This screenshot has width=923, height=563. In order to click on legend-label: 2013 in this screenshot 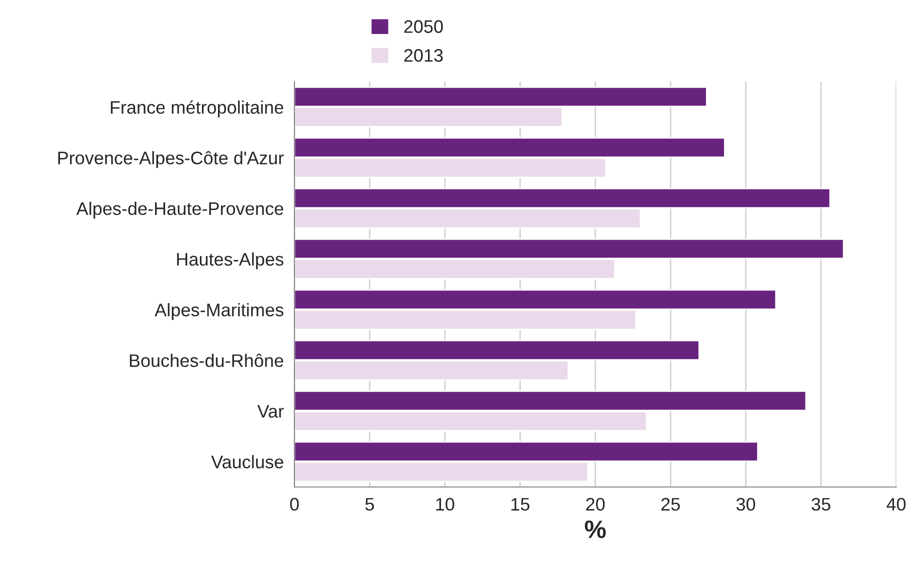, I will do `click(423, 55)`.